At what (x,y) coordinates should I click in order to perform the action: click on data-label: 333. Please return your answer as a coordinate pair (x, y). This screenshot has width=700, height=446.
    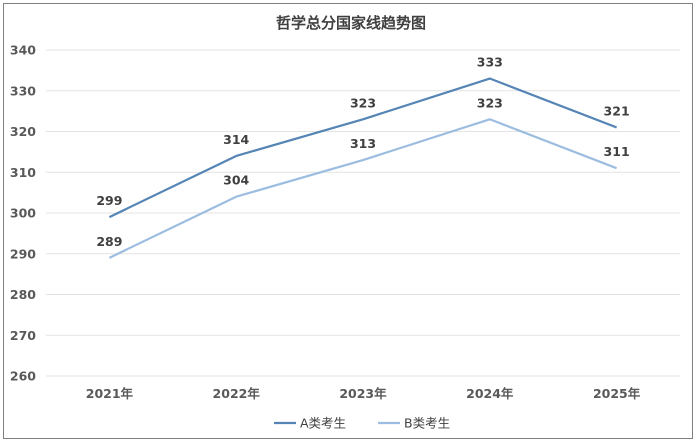
    Looking at the image, I should click on (490, 62).